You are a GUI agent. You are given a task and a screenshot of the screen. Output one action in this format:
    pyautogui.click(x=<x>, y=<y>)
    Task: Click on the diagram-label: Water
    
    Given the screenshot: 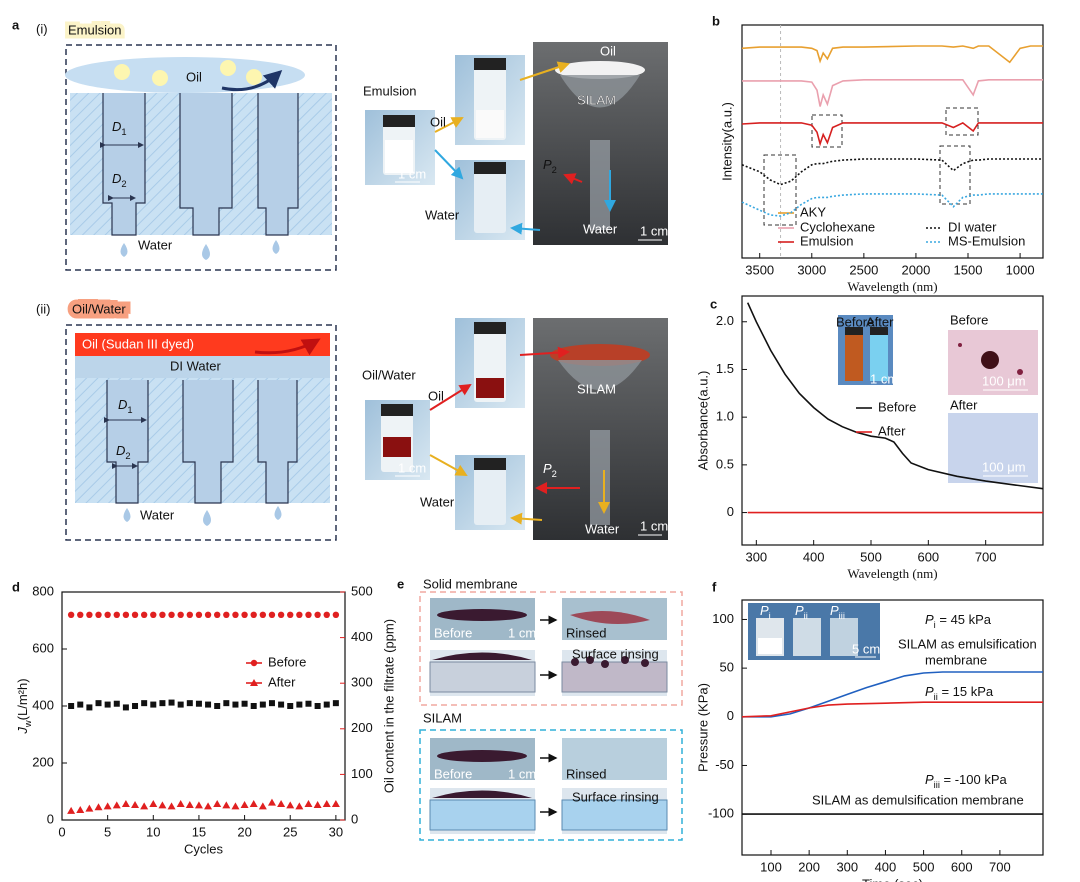 What is the action you would take?
    pyautogui.click(x=437, y=501)
    